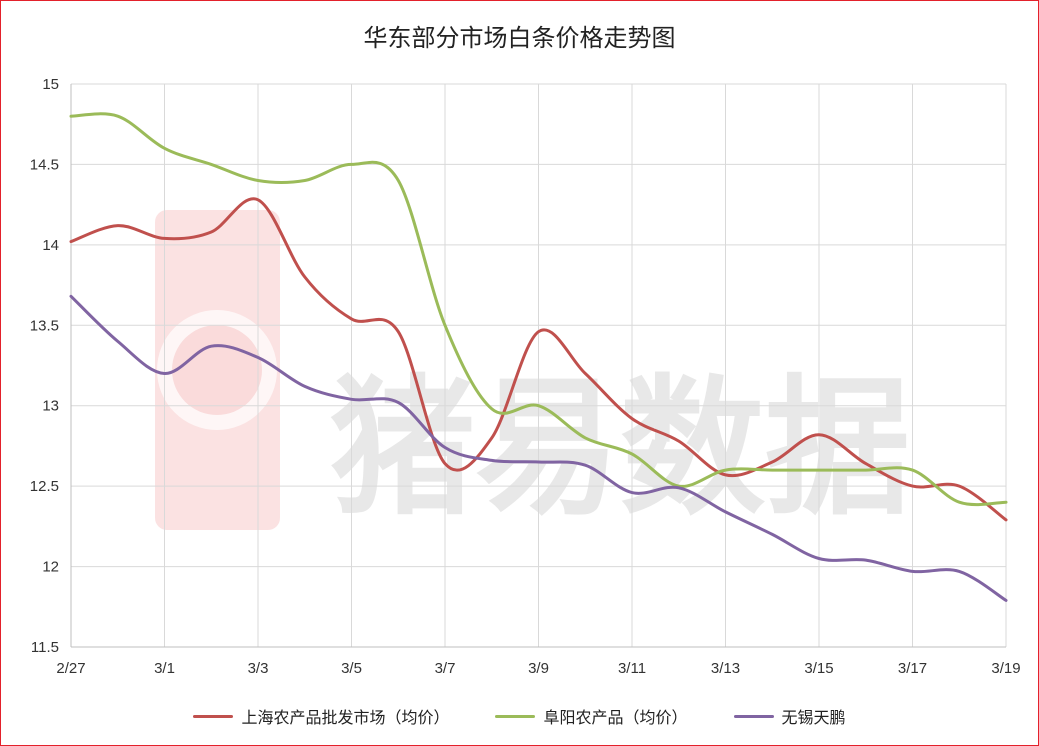 This screenshot has width=1039, height=746. What do you see at coordinates (818, 668) in the screenshot?
I see `x-tick-label: 3/15` at bounding box center [818, 668].